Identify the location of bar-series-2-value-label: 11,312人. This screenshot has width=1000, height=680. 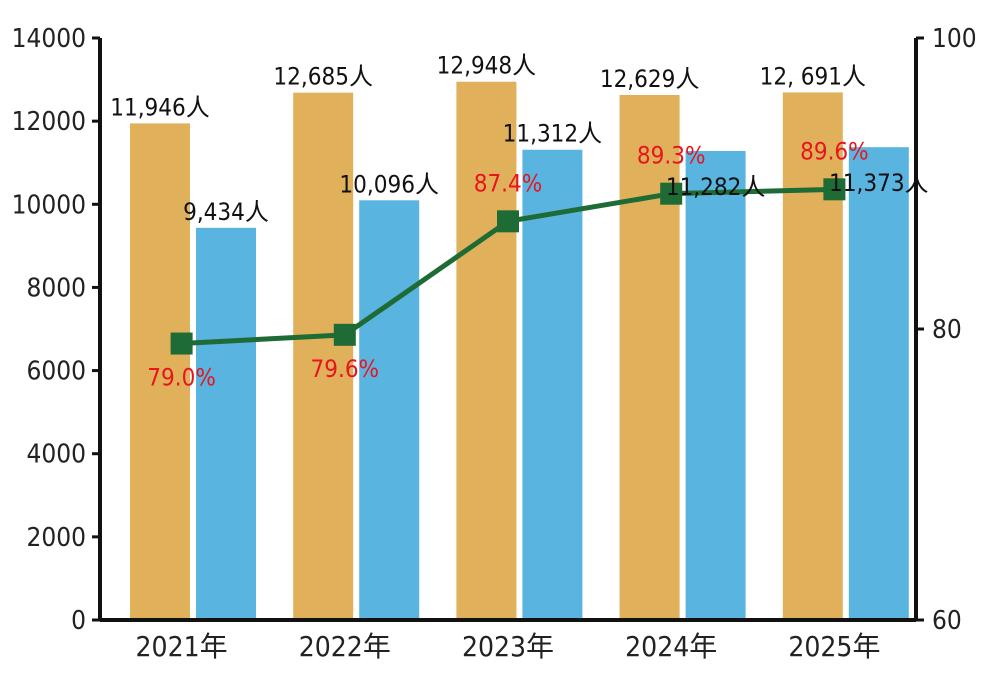
(553, 134).